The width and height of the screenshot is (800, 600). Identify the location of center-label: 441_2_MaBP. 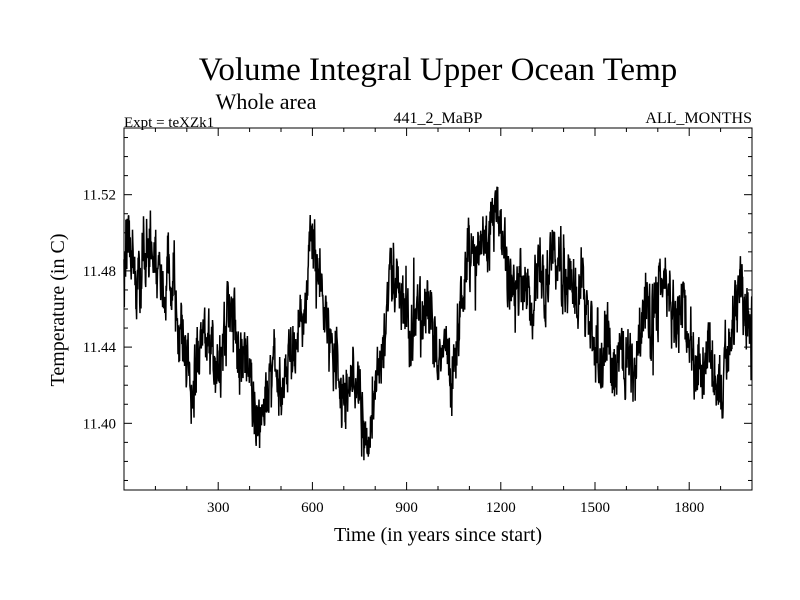
(438, 118).